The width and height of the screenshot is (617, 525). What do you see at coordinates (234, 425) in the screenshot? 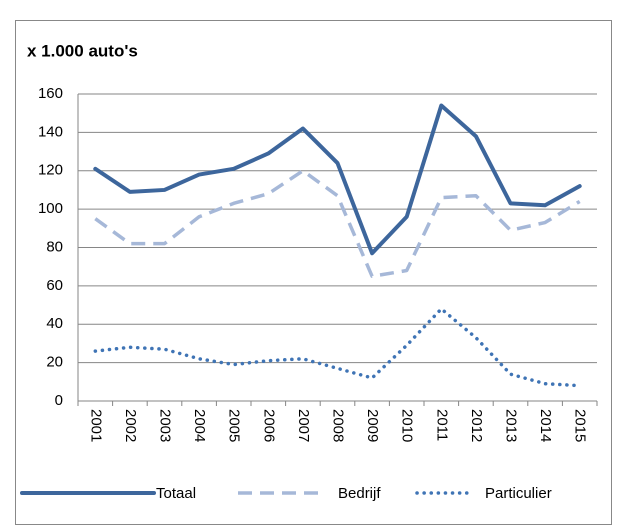
I see `x-tick-label: 2005` at bounding box center [234, 425].